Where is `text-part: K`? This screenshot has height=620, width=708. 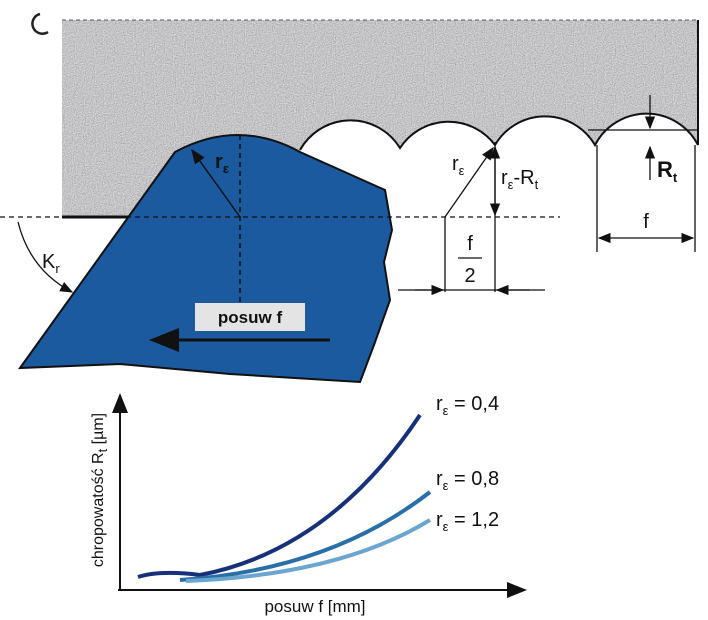
text-part: K is located at coordinates (49, 262).